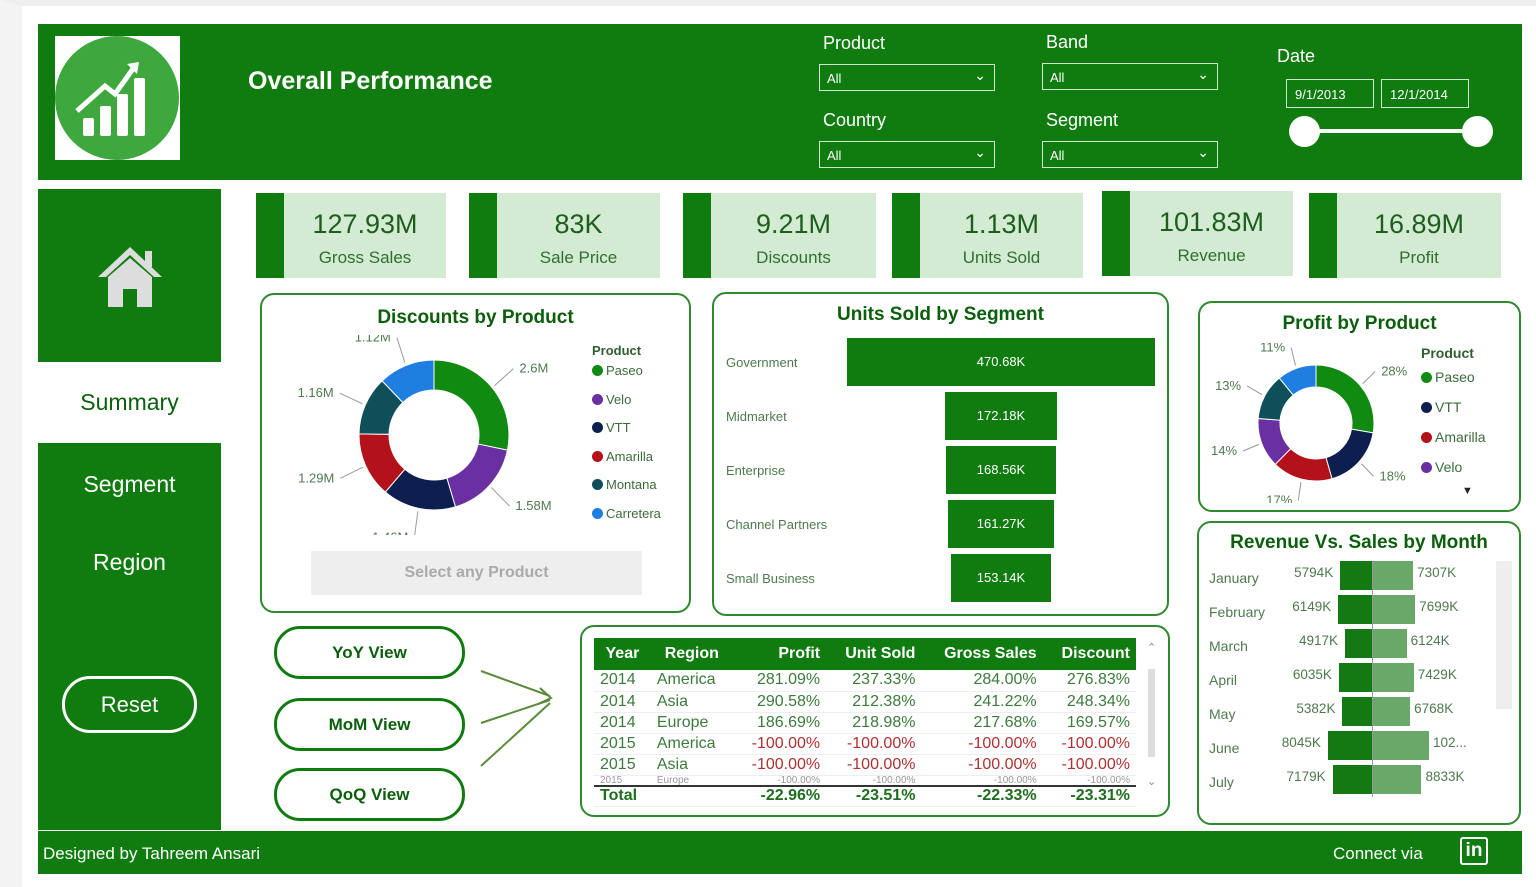 Image resolution: width=1536 pixels, height=887 pixels. What do you see at coordinates (117, 98) in the screenshot?
I see `chart-growth-icon` at bounding box center [117, 98].